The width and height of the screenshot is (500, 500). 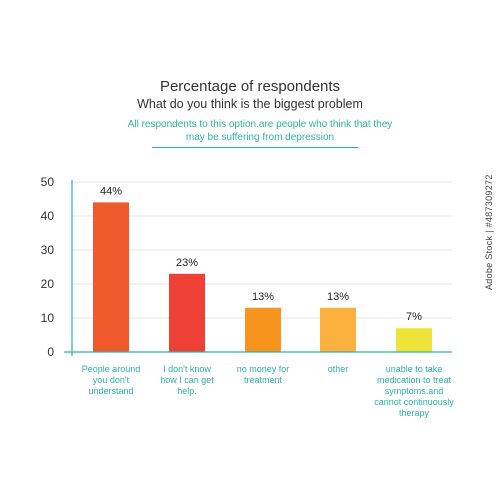 I want to click on data-label: 44%, so click(x=111, y=191).